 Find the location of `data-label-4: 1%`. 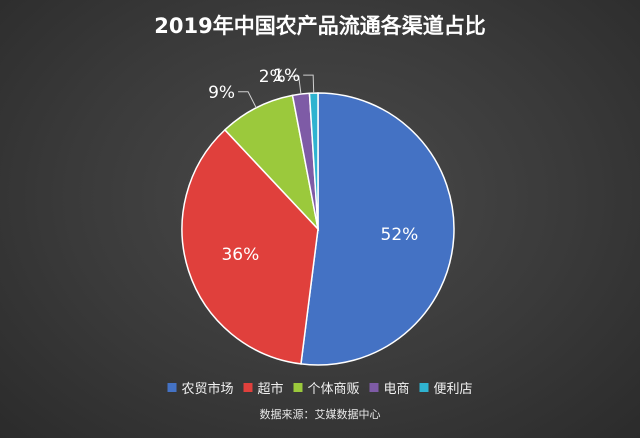

data-label-4: 1% is located at coordinates (286, 76).